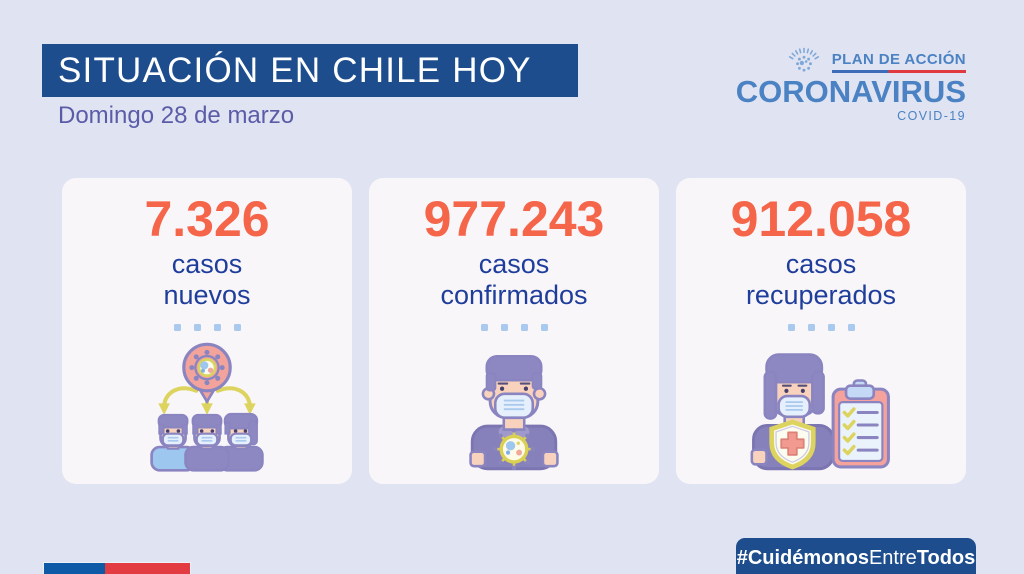  I want to click on hashtag-part-bold: #Cuidémonos, so click(802, 558).